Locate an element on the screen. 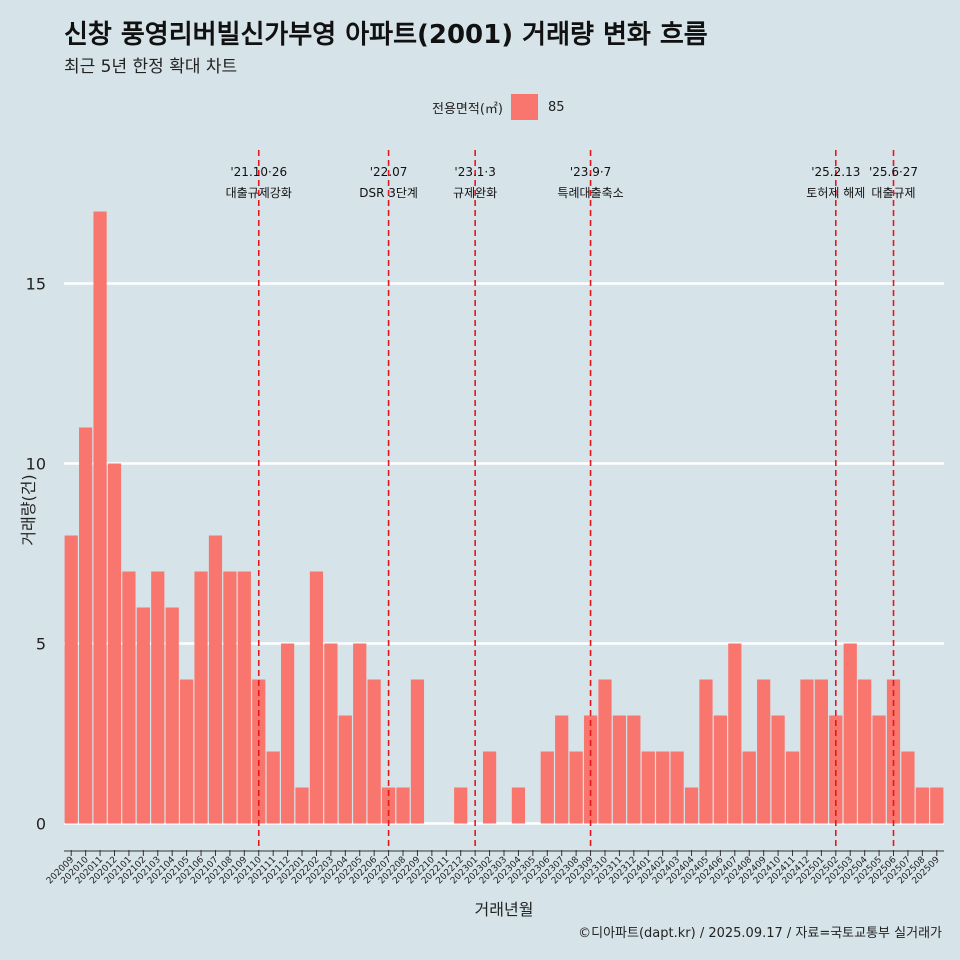 This screenshot has height=960, width=960. annotation-date-3: '23.1·3 is located at coordinates (474, 172).